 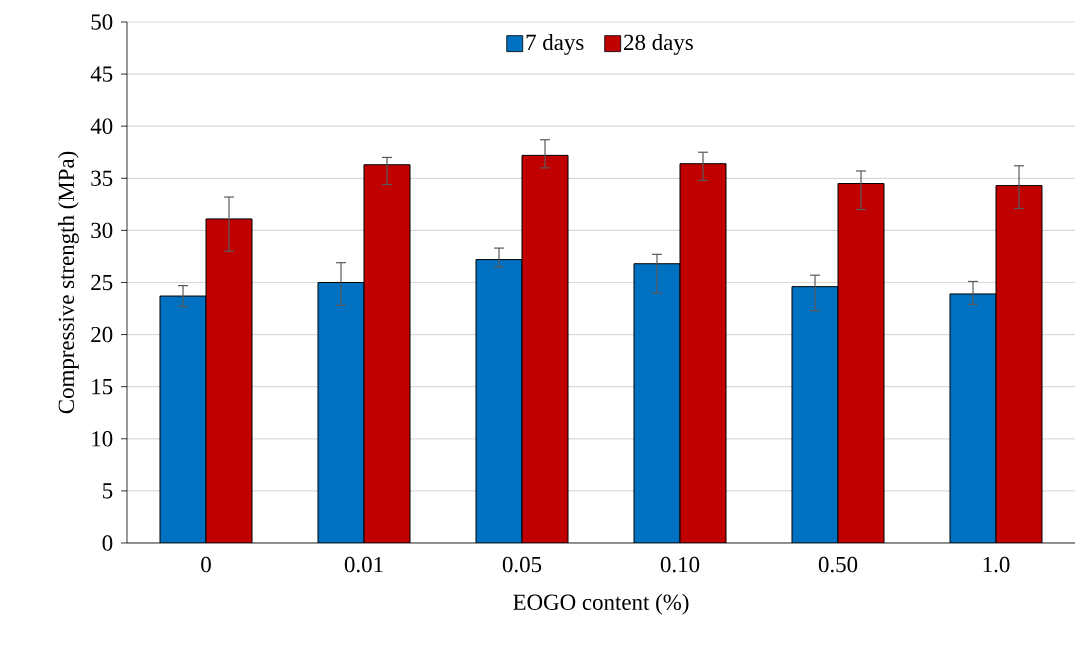 What do you see at coordinates (102, 22) in the screenshot?
I see `y-tick-label: 50` at bounding box center [102, 22].